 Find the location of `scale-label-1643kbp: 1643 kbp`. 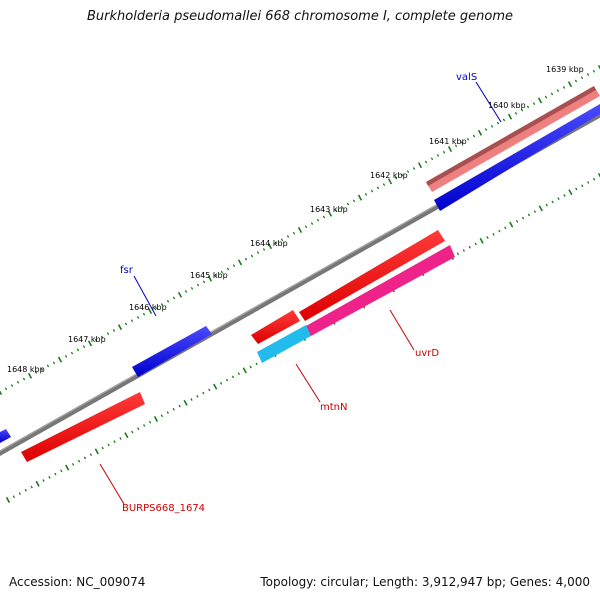

scale-label-1643kbp: 1643 kbp is located at coordinates (329, 209).